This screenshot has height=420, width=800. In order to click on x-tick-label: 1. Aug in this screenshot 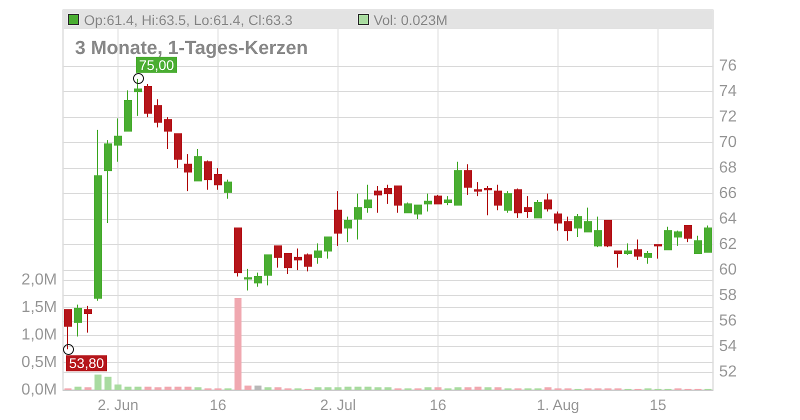, I will do `click(558, 405)`.